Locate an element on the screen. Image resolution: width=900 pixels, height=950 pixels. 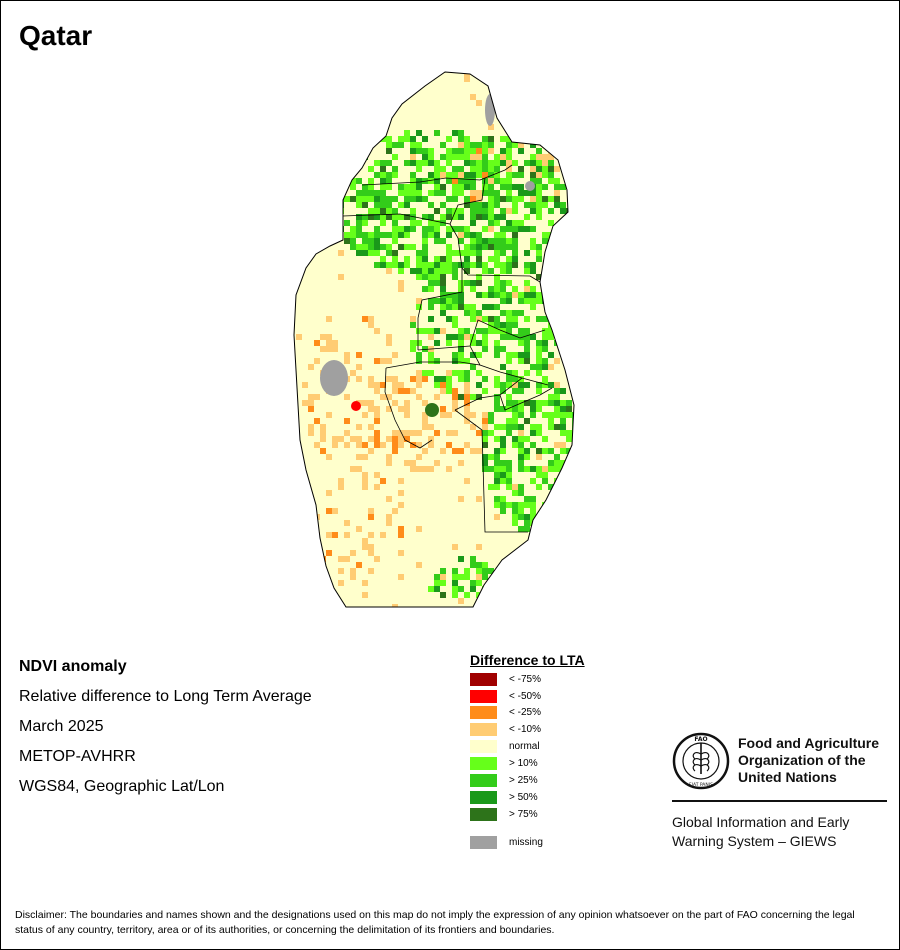
product-name: NDVI anomaly is located at coordinates (73, 666).